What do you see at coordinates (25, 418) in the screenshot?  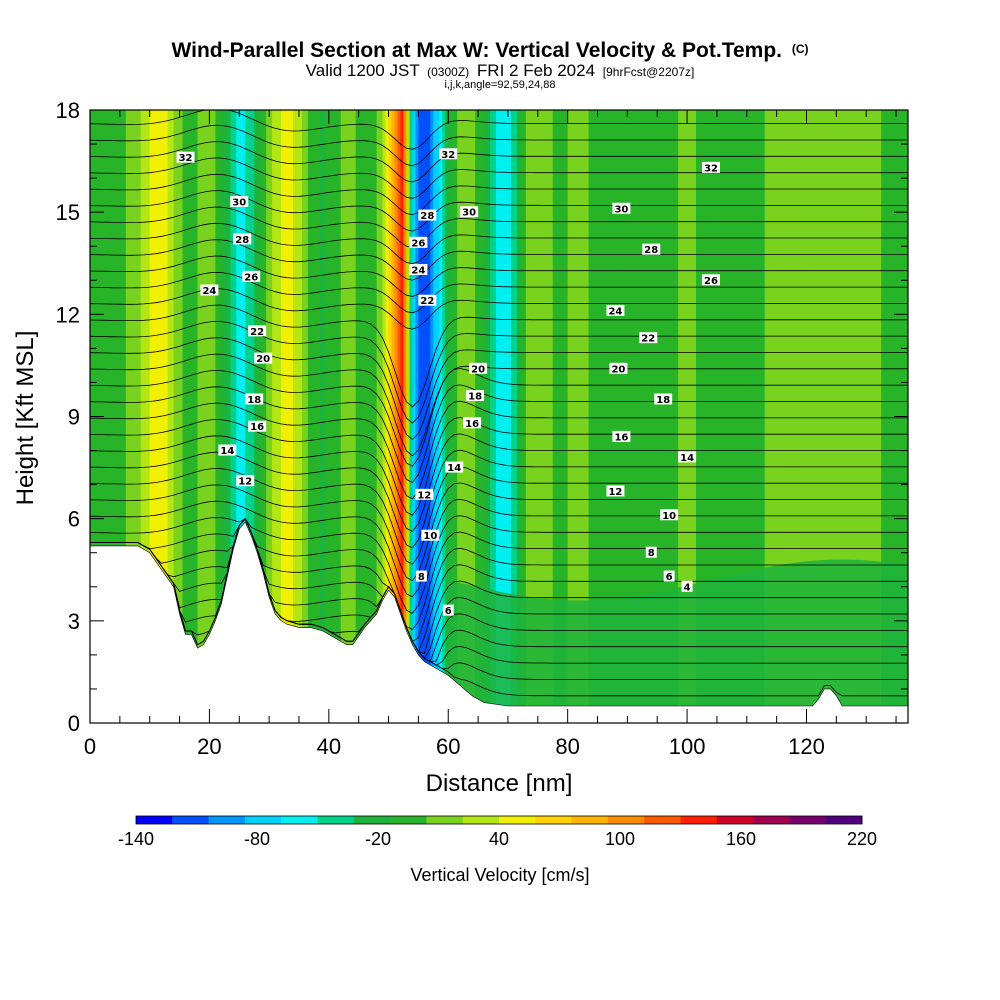 I see `y-axis-title: Height [Kft MSL]` at bounding box center [25, 418].